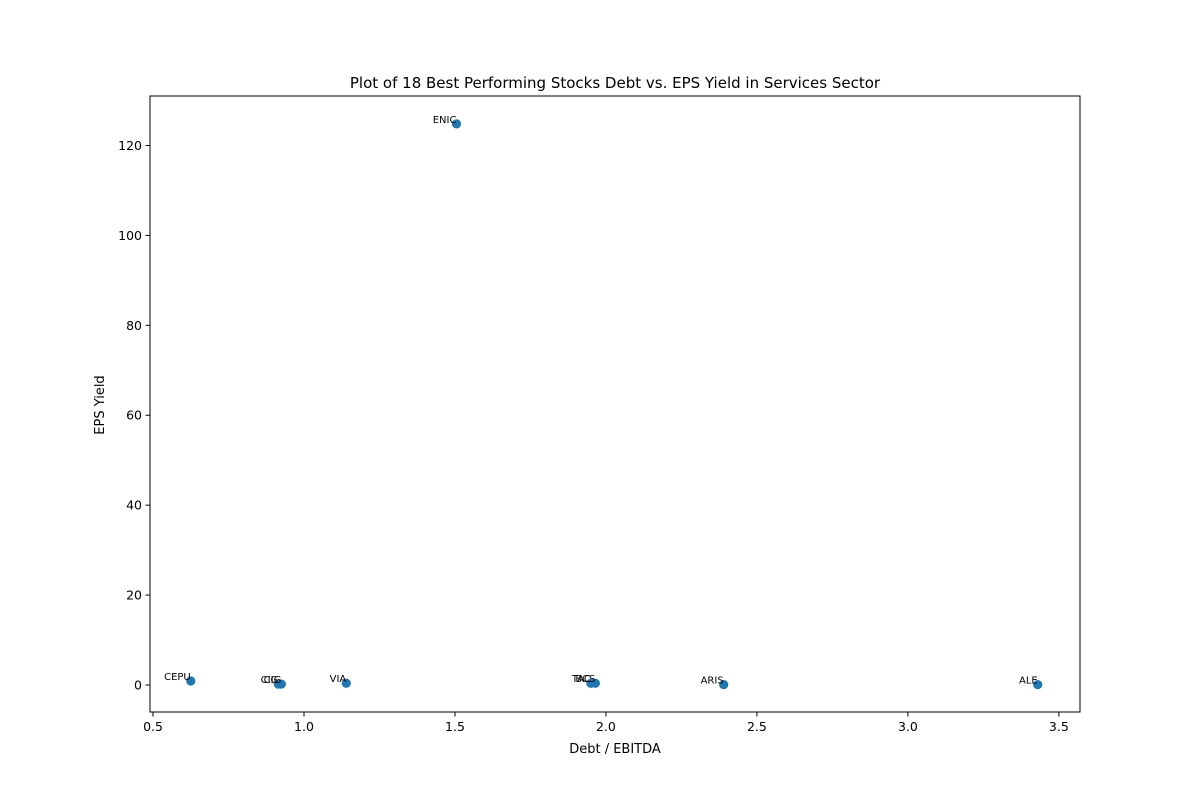 This screenshot has width=1200, height=804. Describe the element at coordinates (908, 726) in the screenshot. I see `x-tick-label: 3.0` at that location.